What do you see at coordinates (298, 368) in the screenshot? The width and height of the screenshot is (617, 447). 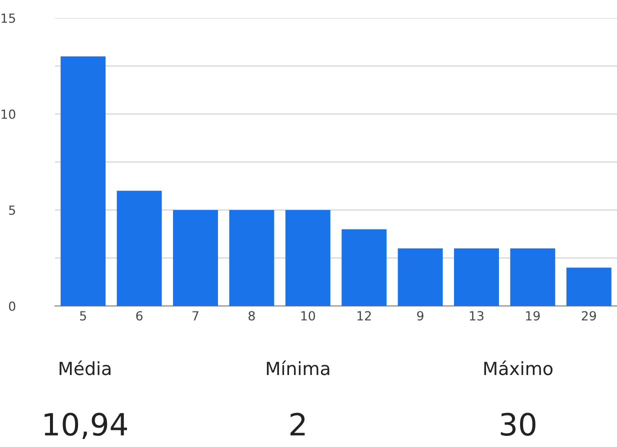 I see `text: Mínima` at bounding box center [298, 368].